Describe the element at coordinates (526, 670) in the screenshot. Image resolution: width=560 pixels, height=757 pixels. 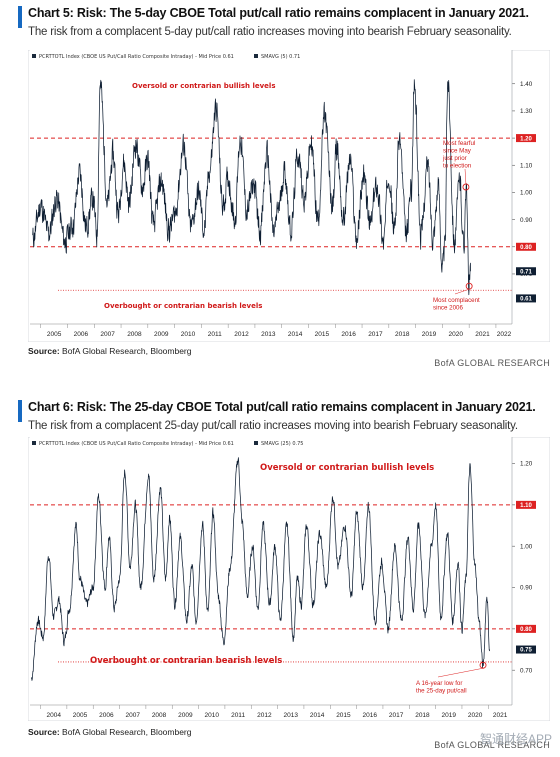
I see `y-tick-label: 0.70` at that location.